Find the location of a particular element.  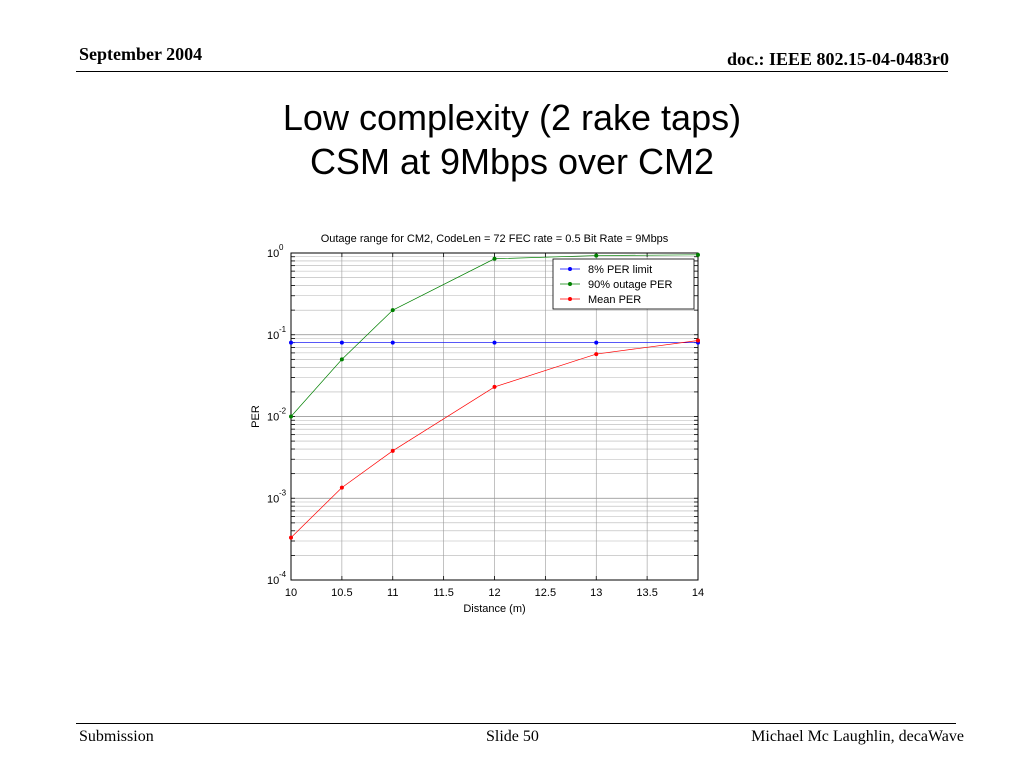

y-tick-label: 10⁻⁴ is located at coordinates (277, 578).